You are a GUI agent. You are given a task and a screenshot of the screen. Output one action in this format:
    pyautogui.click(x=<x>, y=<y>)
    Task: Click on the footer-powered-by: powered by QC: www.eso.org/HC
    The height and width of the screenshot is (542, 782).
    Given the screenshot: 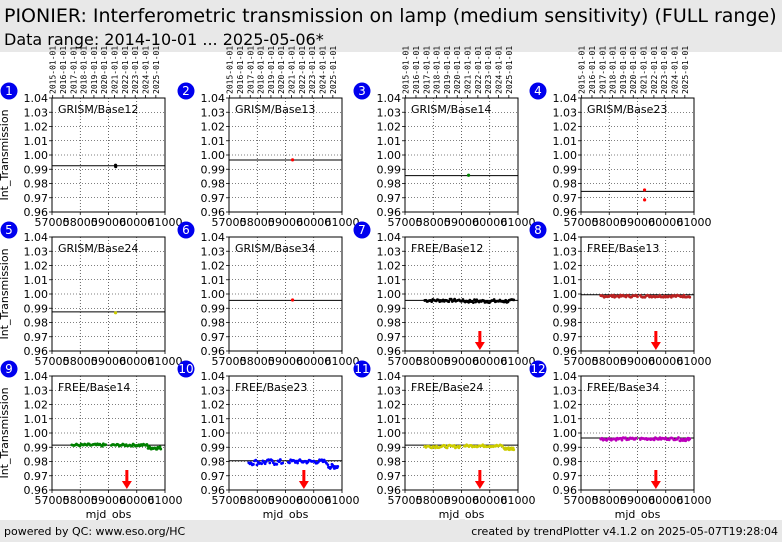 What is the action you would take?
    pyautogui.click(x=95, y=531)
    